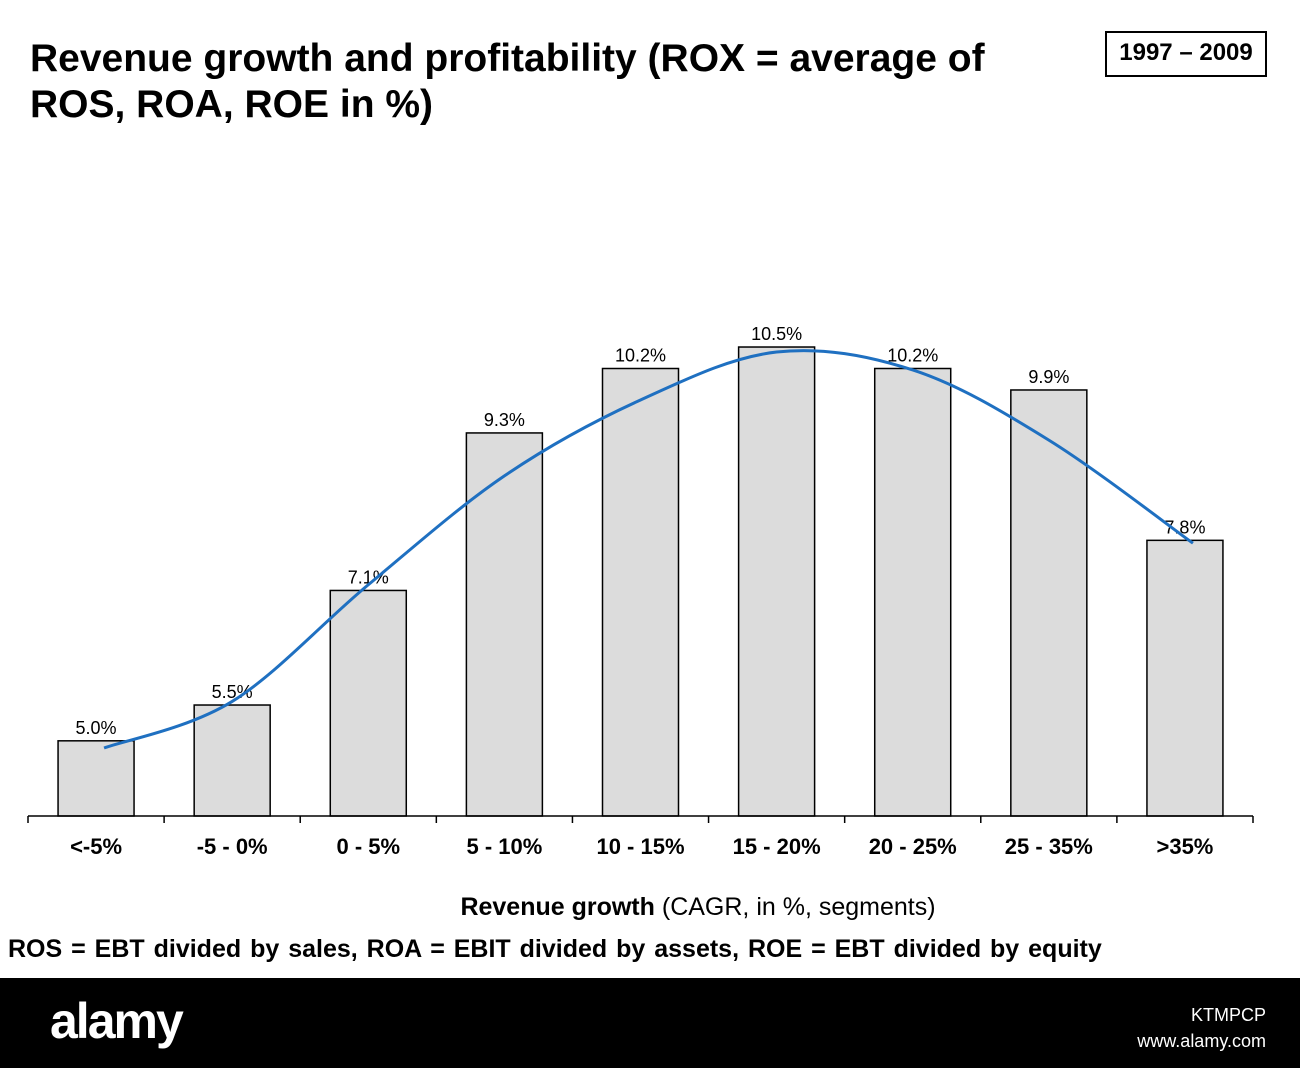  I want to click on x-axis-label: Revenue growth (CAGR, in %, segments), so click(650, 907).